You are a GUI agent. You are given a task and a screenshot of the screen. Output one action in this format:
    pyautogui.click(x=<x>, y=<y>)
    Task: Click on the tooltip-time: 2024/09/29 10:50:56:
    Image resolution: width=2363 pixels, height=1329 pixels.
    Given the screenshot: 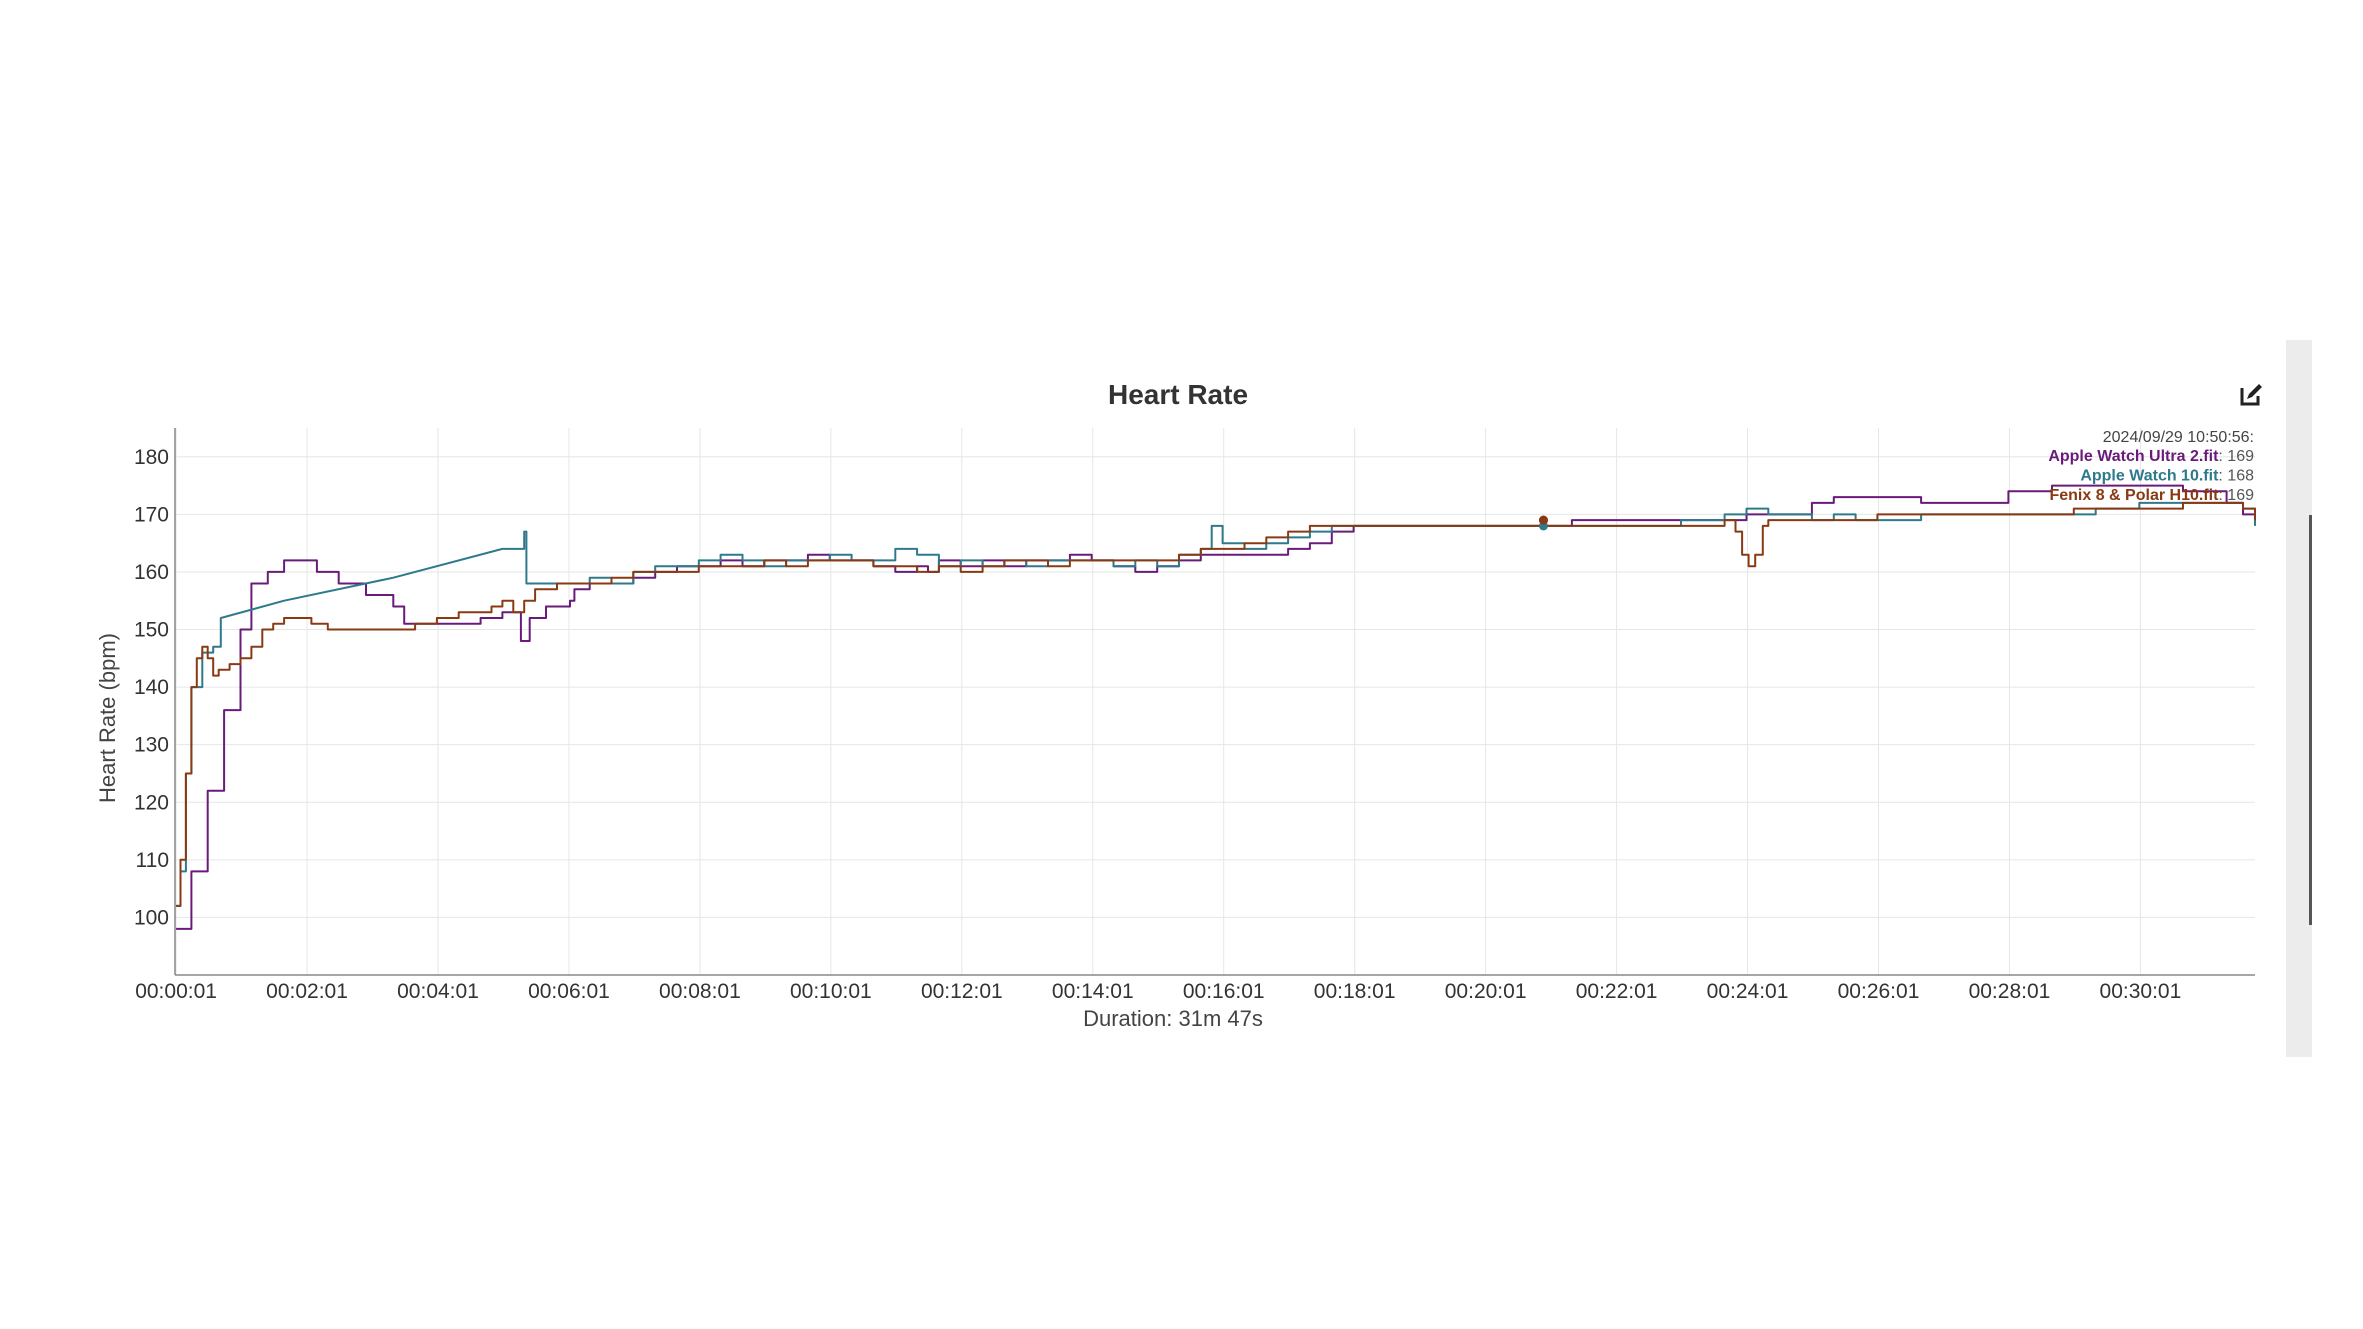 What is the action you would take?
    pyautogui.click(x=2178, y=437)
    